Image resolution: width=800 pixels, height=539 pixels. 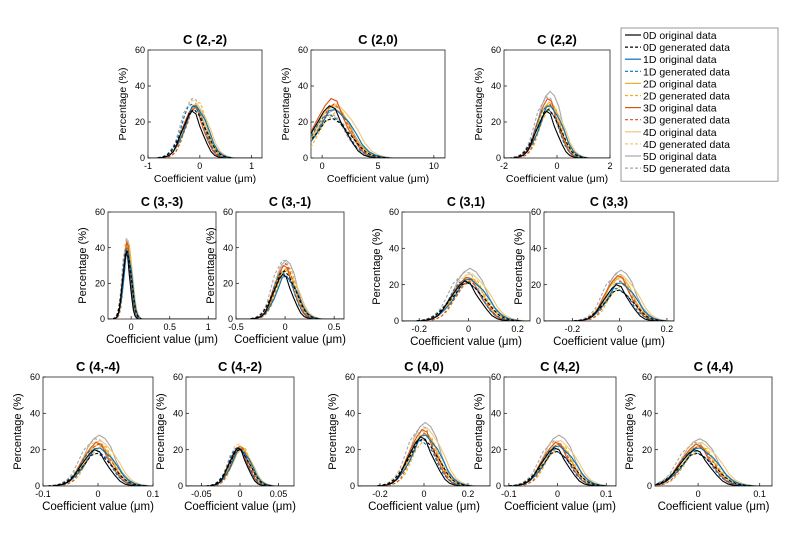 What do you see at coordinates (424, 366) in the screenshot?
I see `panel-title: C (4,0)` at bounding box center [424, 366].